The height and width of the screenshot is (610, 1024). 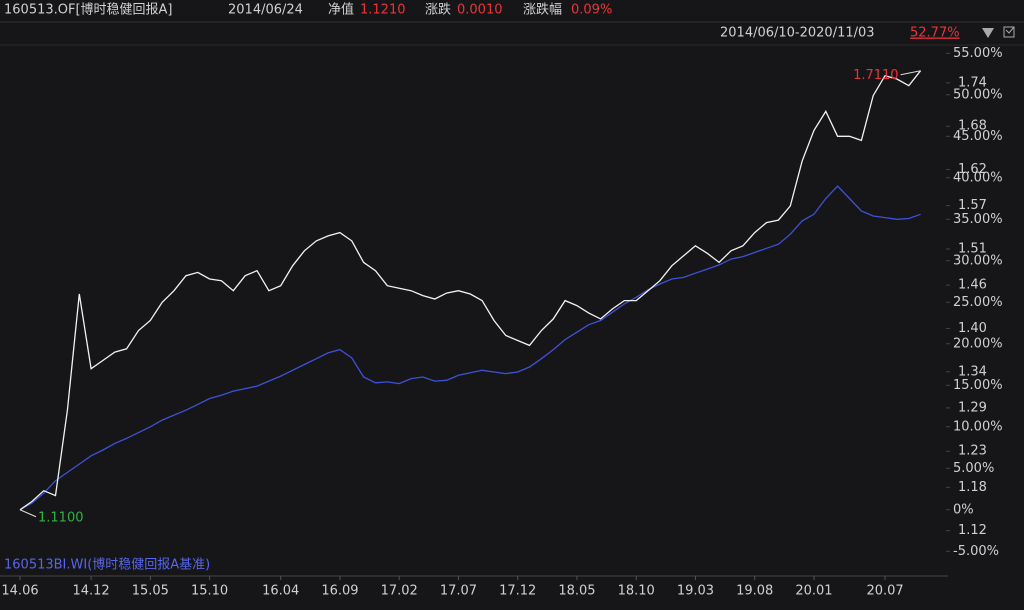 I want to click on y2-tick-label: 1.62, so click(x=972, y=169).